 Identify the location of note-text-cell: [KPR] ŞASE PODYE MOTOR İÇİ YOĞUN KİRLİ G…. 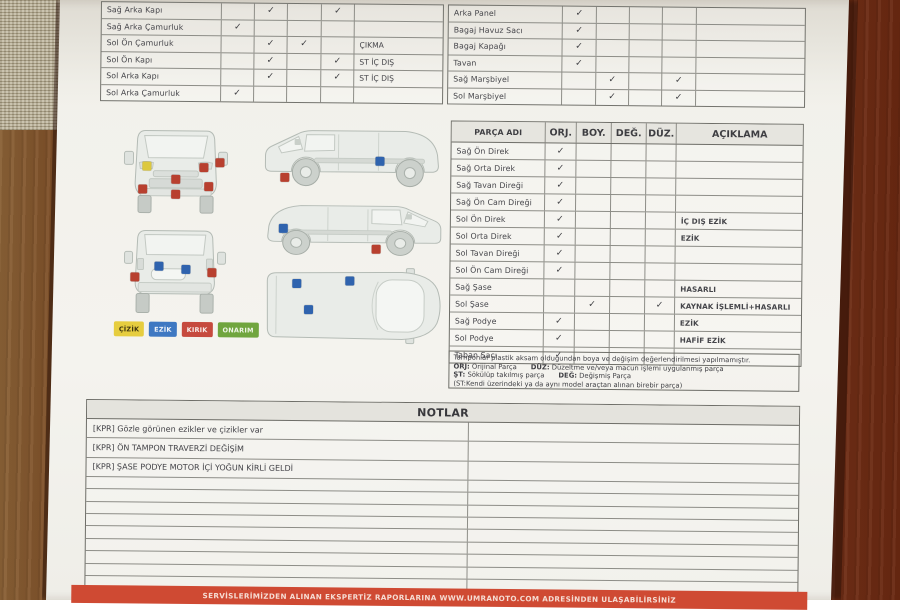
(277, 468).